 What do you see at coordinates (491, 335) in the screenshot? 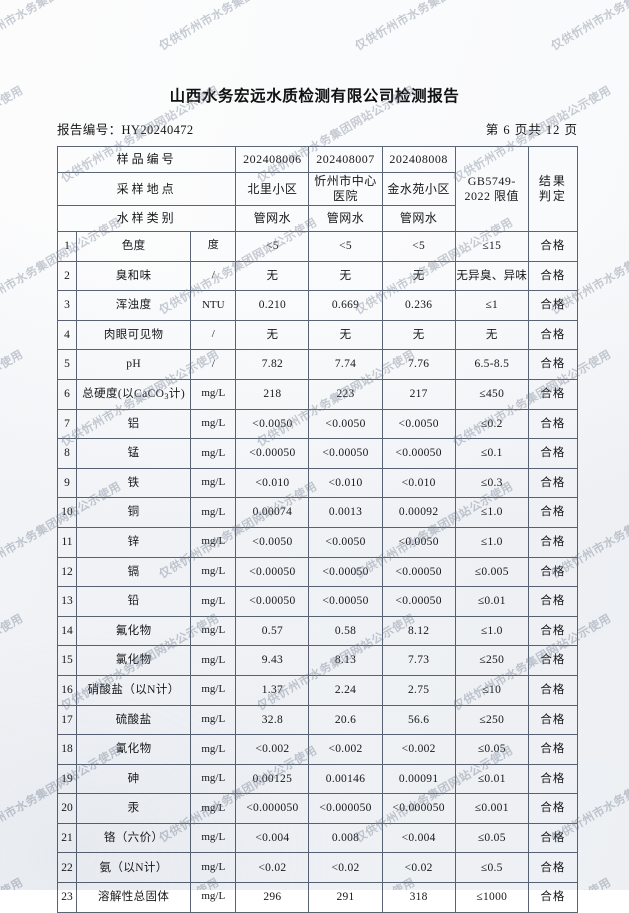
I see `row-standard-limit: 无` at bounding box center [491, 335].